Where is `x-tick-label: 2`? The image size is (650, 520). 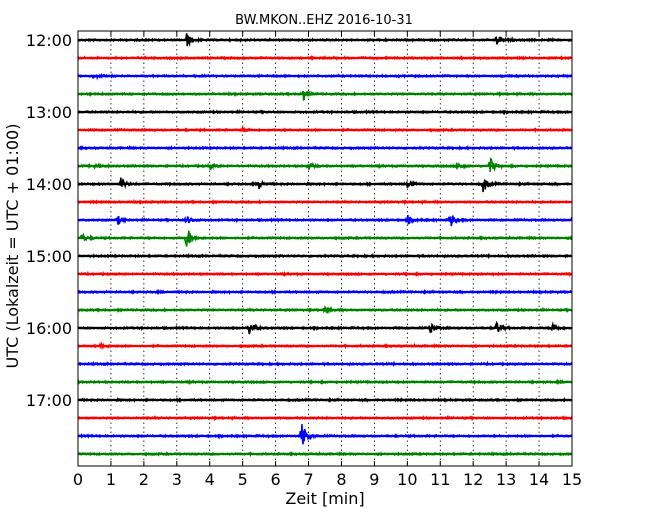 x-tick-label: 2 is located at coordinates (144, 479).